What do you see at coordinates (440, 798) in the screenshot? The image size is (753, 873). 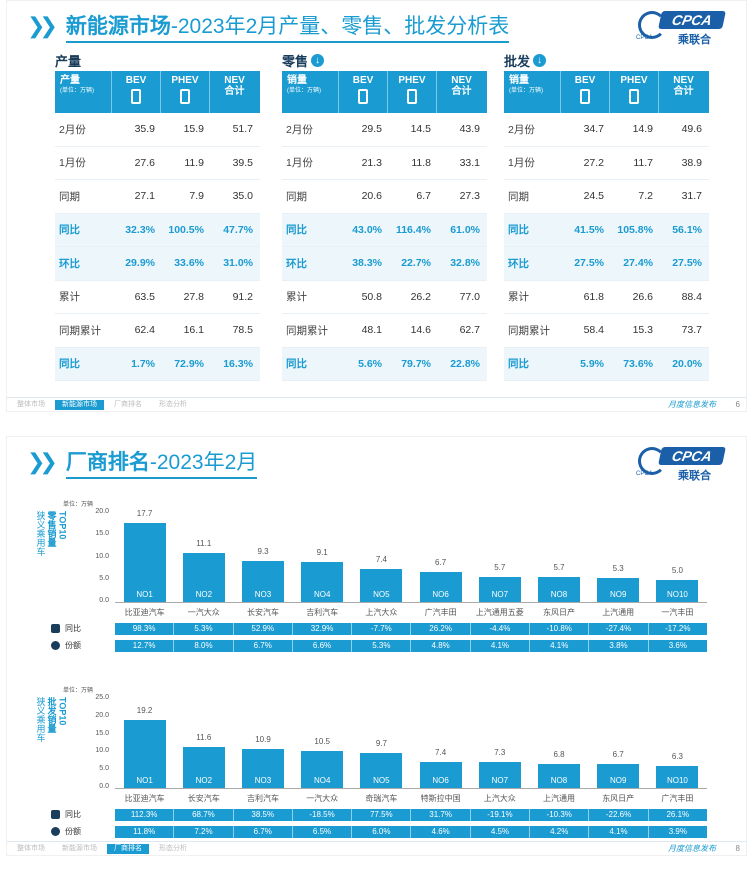 I see `brand-label: 特斯拉中国` at bounding box center [440, 798].